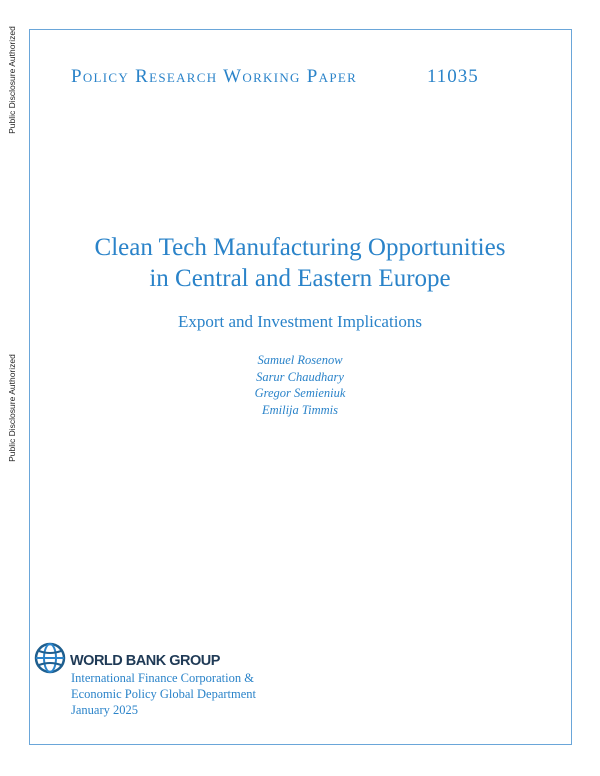 The image size is (600, 776). What do you see at coordinates (12, 80) in the screenshot?
I see `disclosure-label-top: Public Disclosure Authorized` at bounding box center [12, 80].